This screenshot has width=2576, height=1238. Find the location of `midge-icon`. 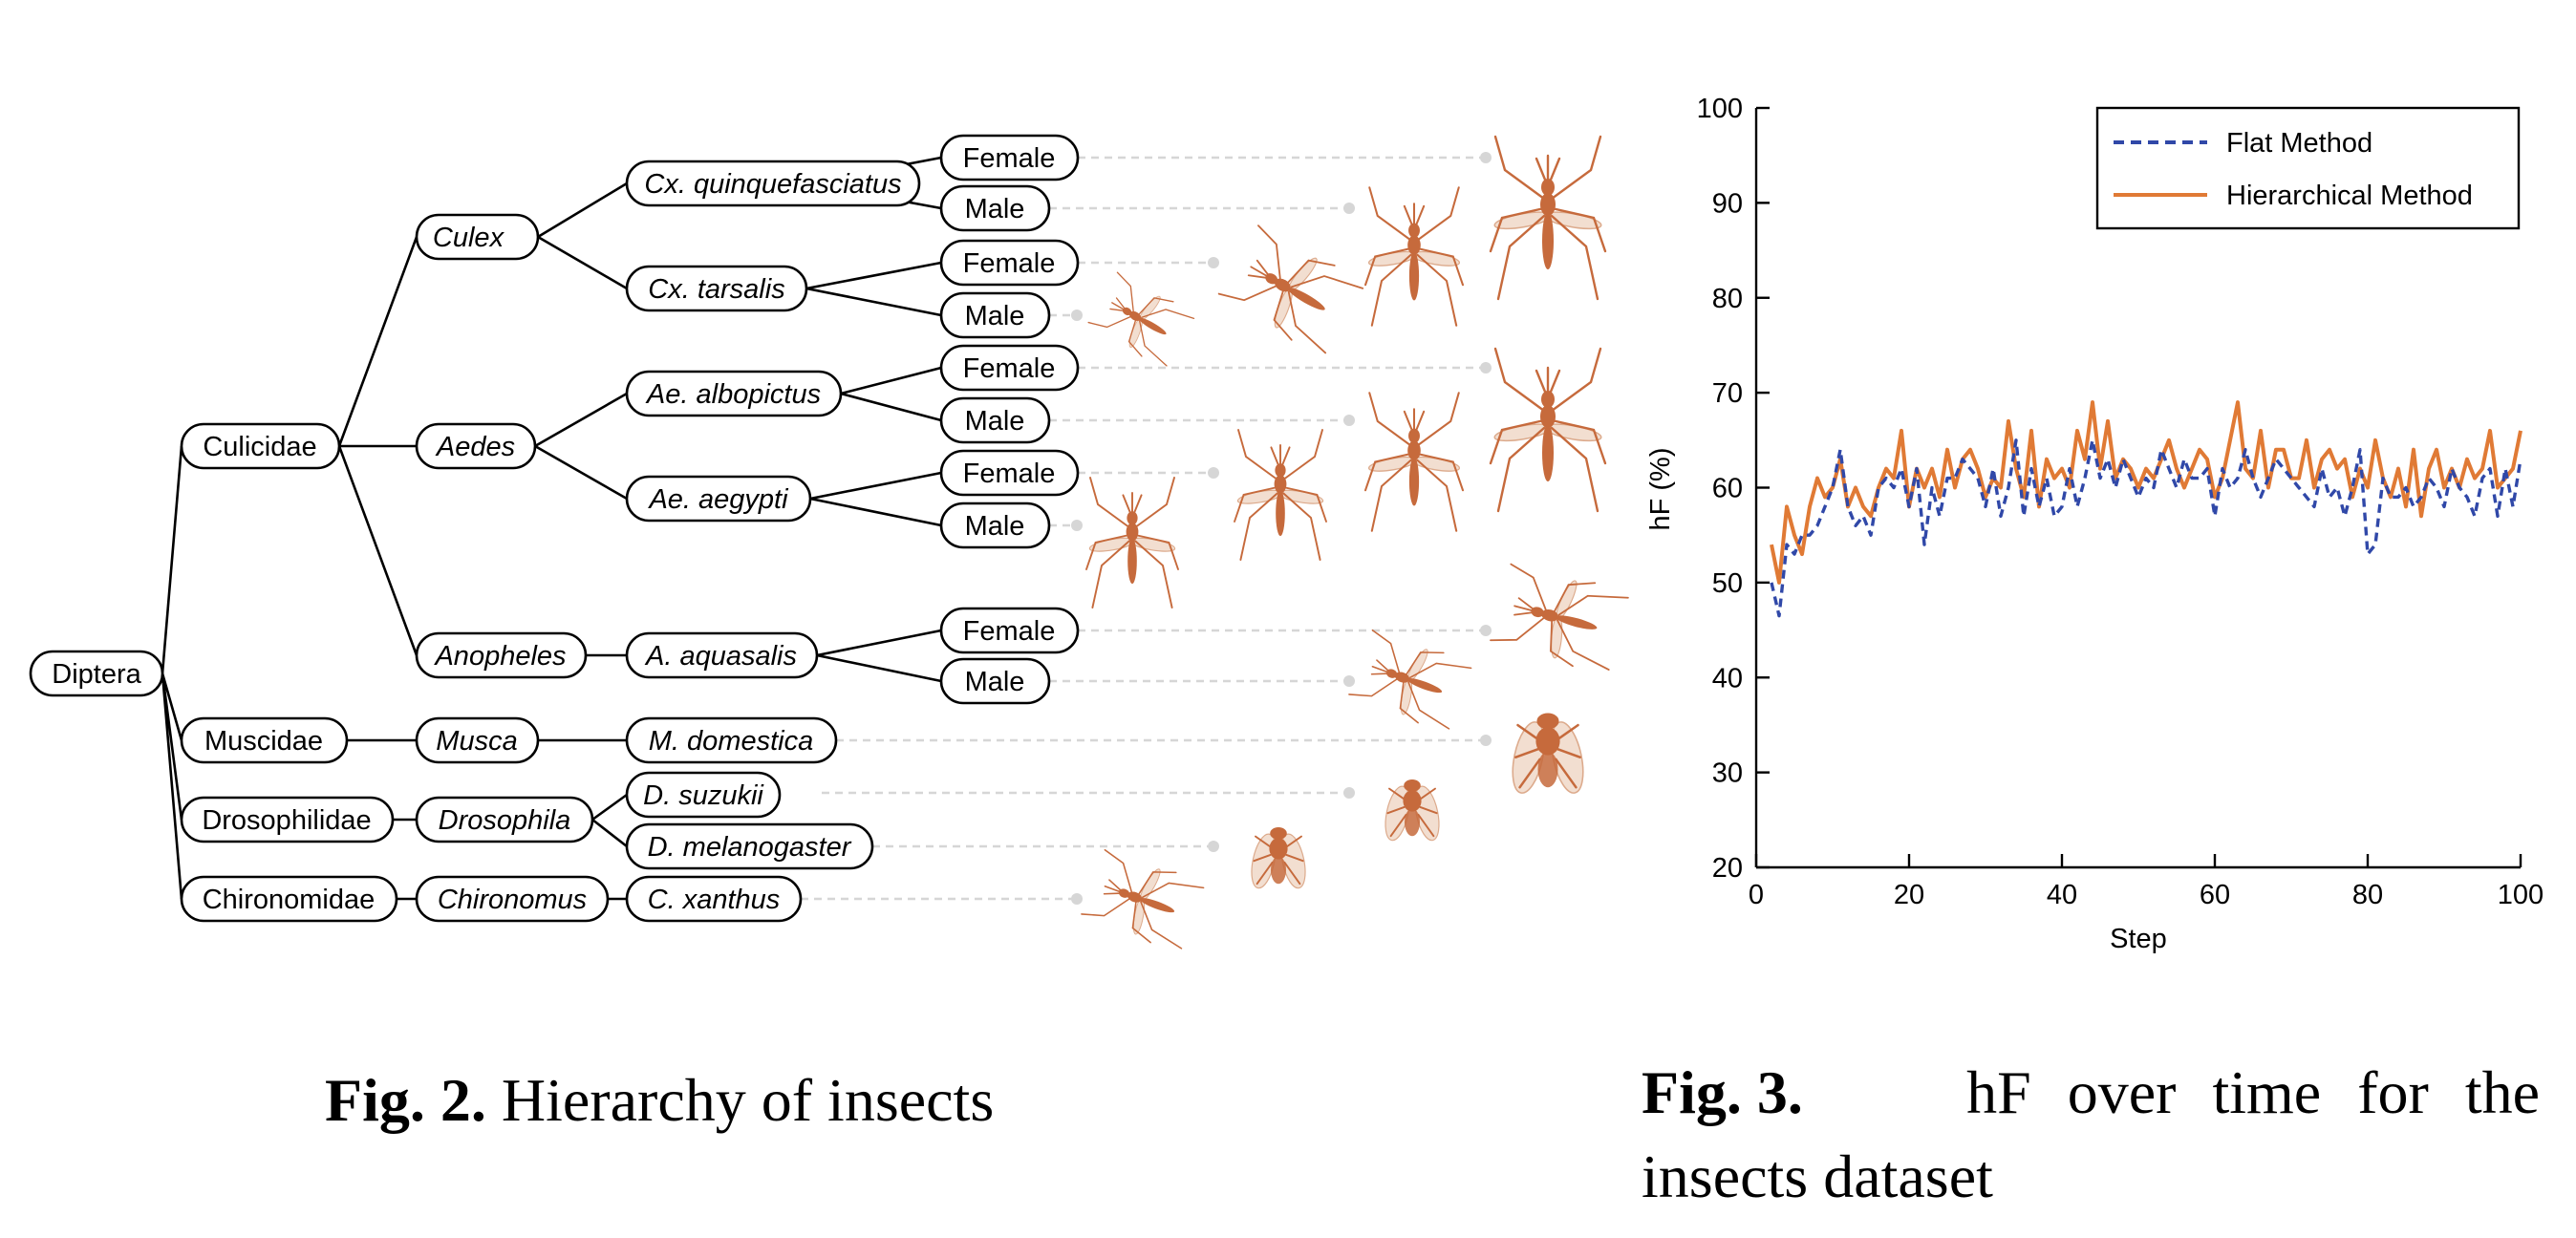

midge-icon is located at coordinates (1143, 899).